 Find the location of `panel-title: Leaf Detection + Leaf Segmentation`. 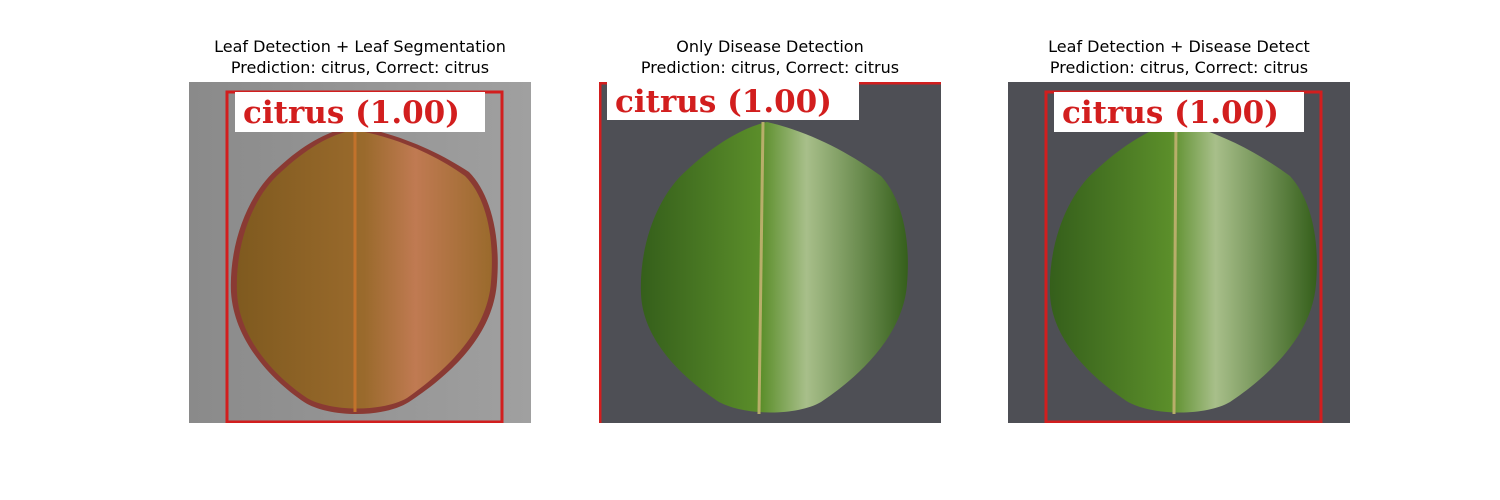

panel-title: Leaf Detection + Leaf Segmentation is located at coordinates (360, 46).